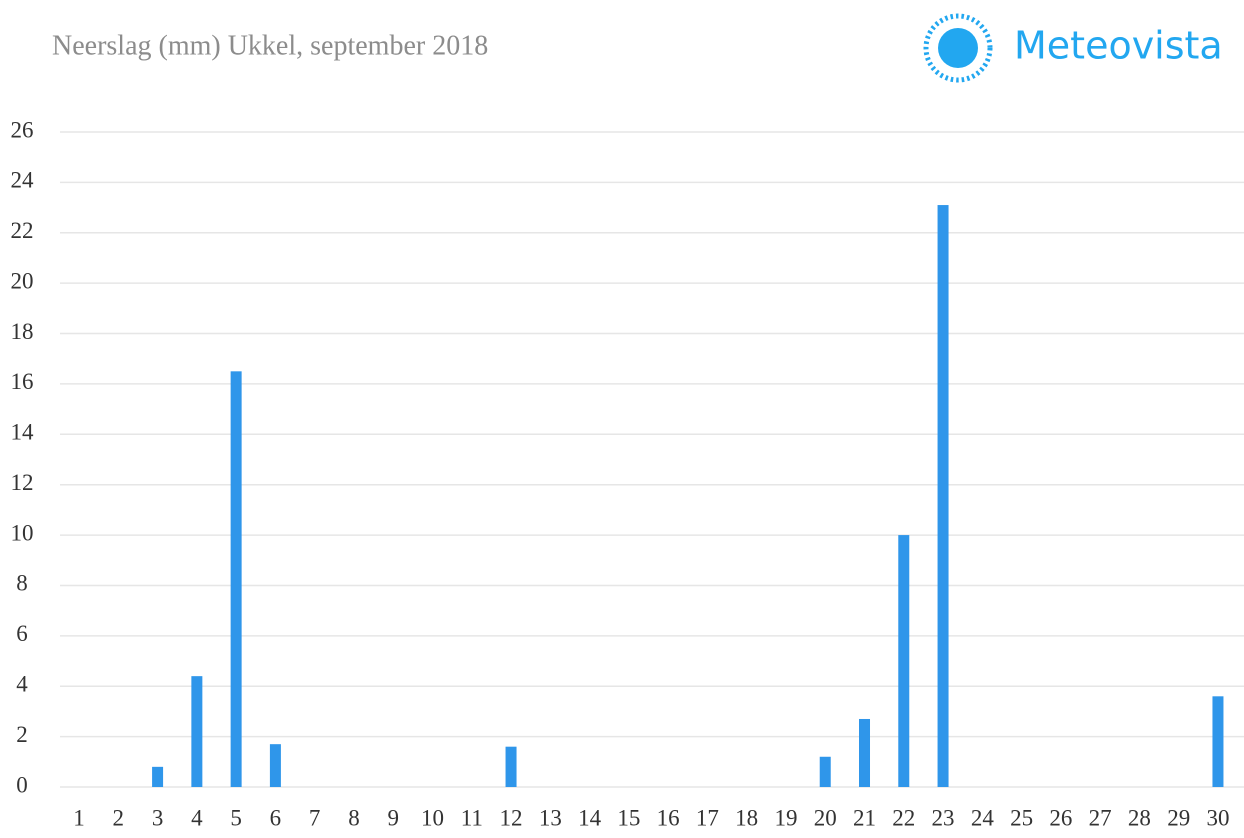 This screenshot has width=1244, height=838. What do you see at coordinates (22, 381) in the screenshot?
I see `y-tick-label: 16` at bounding box center [22, 381].